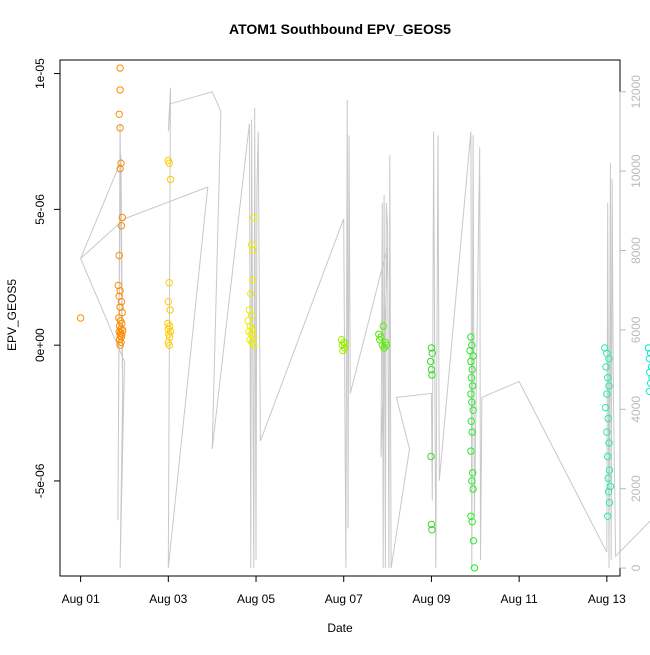 Image resolution: width=650 pixels, height=655 pixels. What do you see at coordinates (81, 599) in the screenshot?
I see `x-tick-label: Aug 01` at bounding box center [81, 599].